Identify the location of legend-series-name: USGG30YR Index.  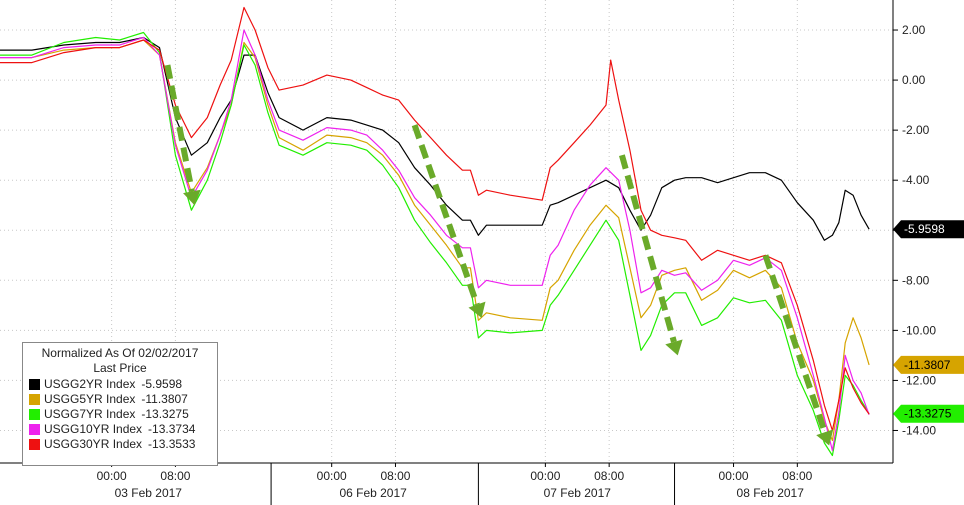
(93, 444).